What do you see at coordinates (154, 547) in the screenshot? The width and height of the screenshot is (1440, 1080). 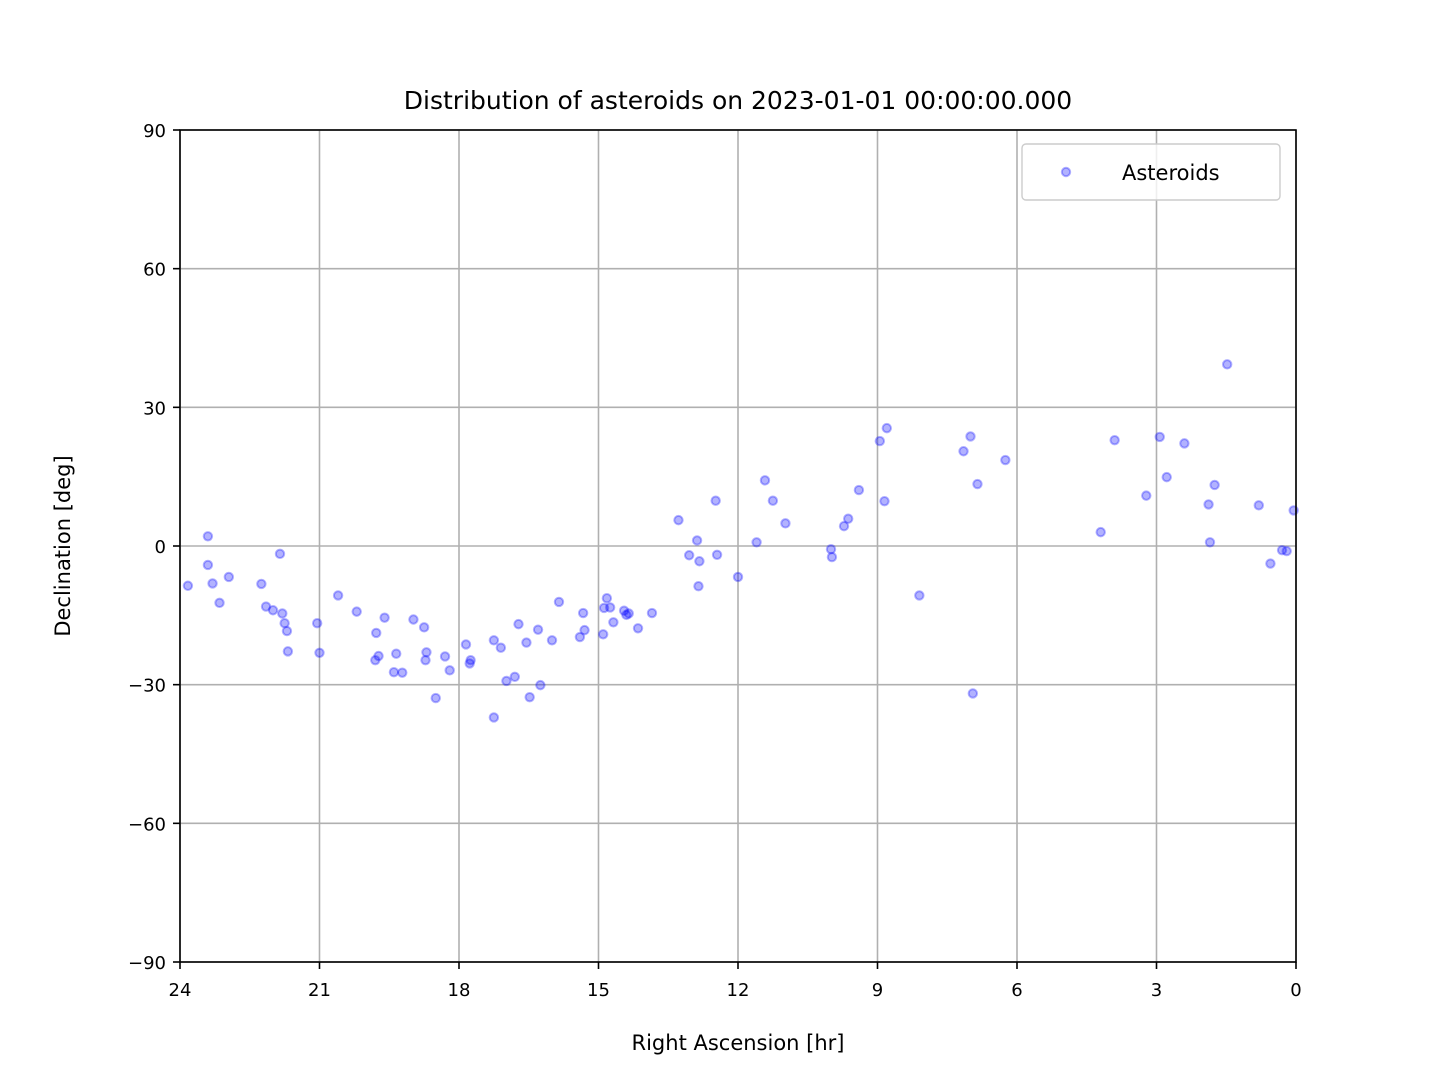 I see `y-axis-ticks: 90 60 30 0 −30 −60 −90` at bounding box center [154, 547].